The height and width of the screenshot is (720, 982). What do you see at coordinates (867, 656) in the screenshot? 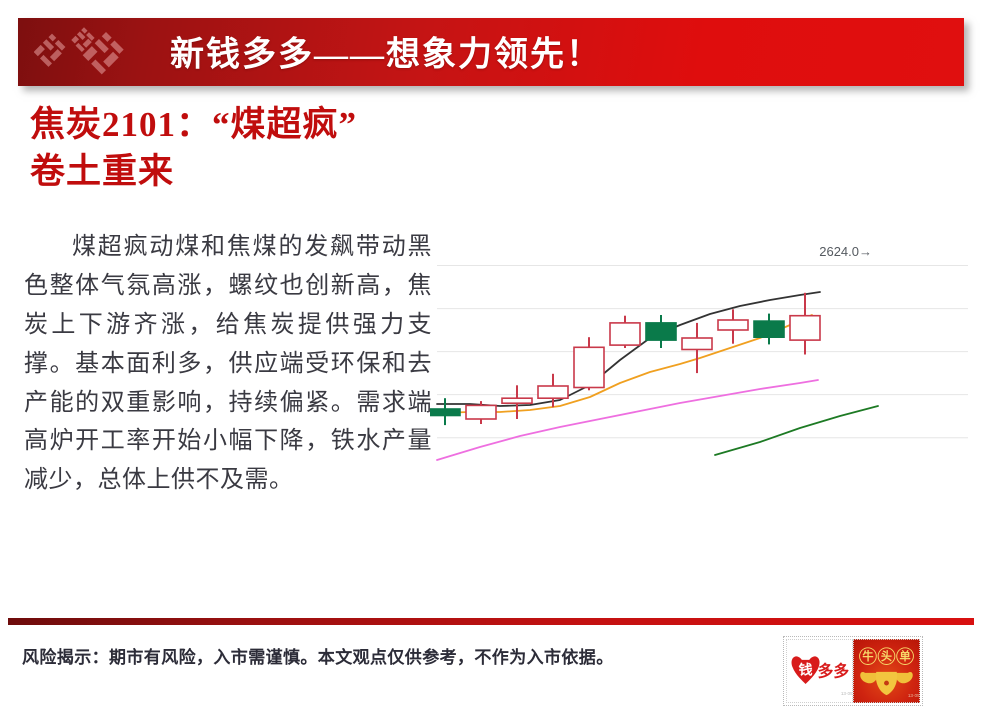
I see `svg-text: 牛` at bounding box center [867, 656].